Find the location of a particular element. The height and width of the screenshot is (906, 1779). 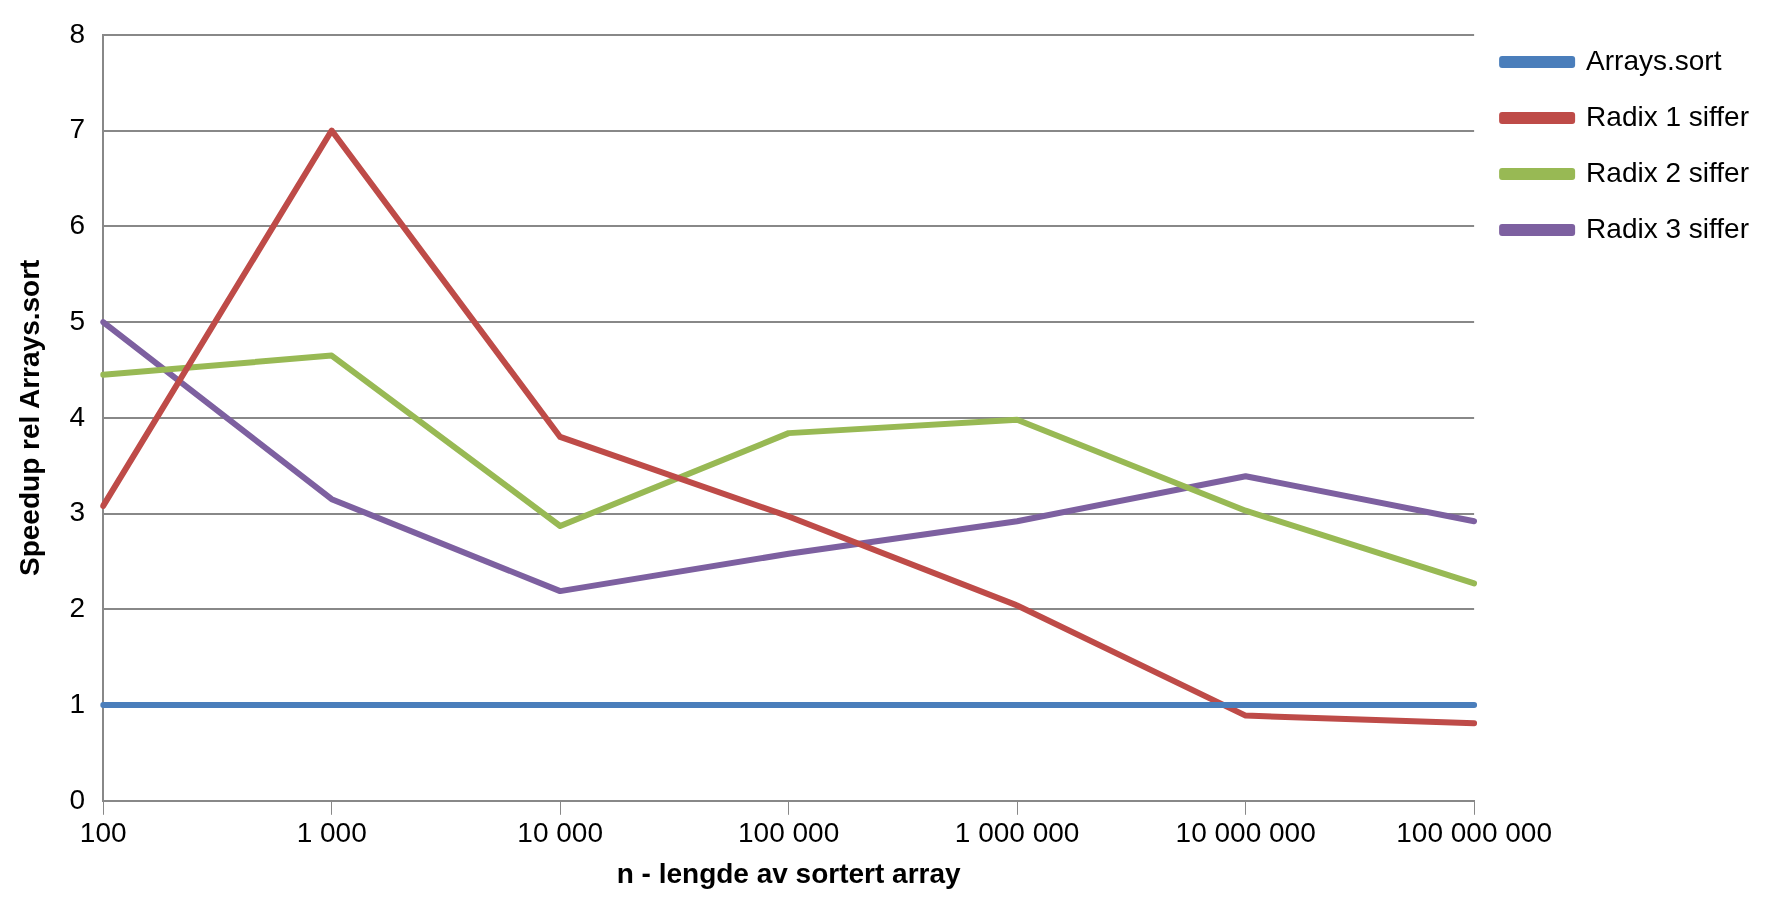

y-tick-label: 7 is located at coordinates (77, 129).